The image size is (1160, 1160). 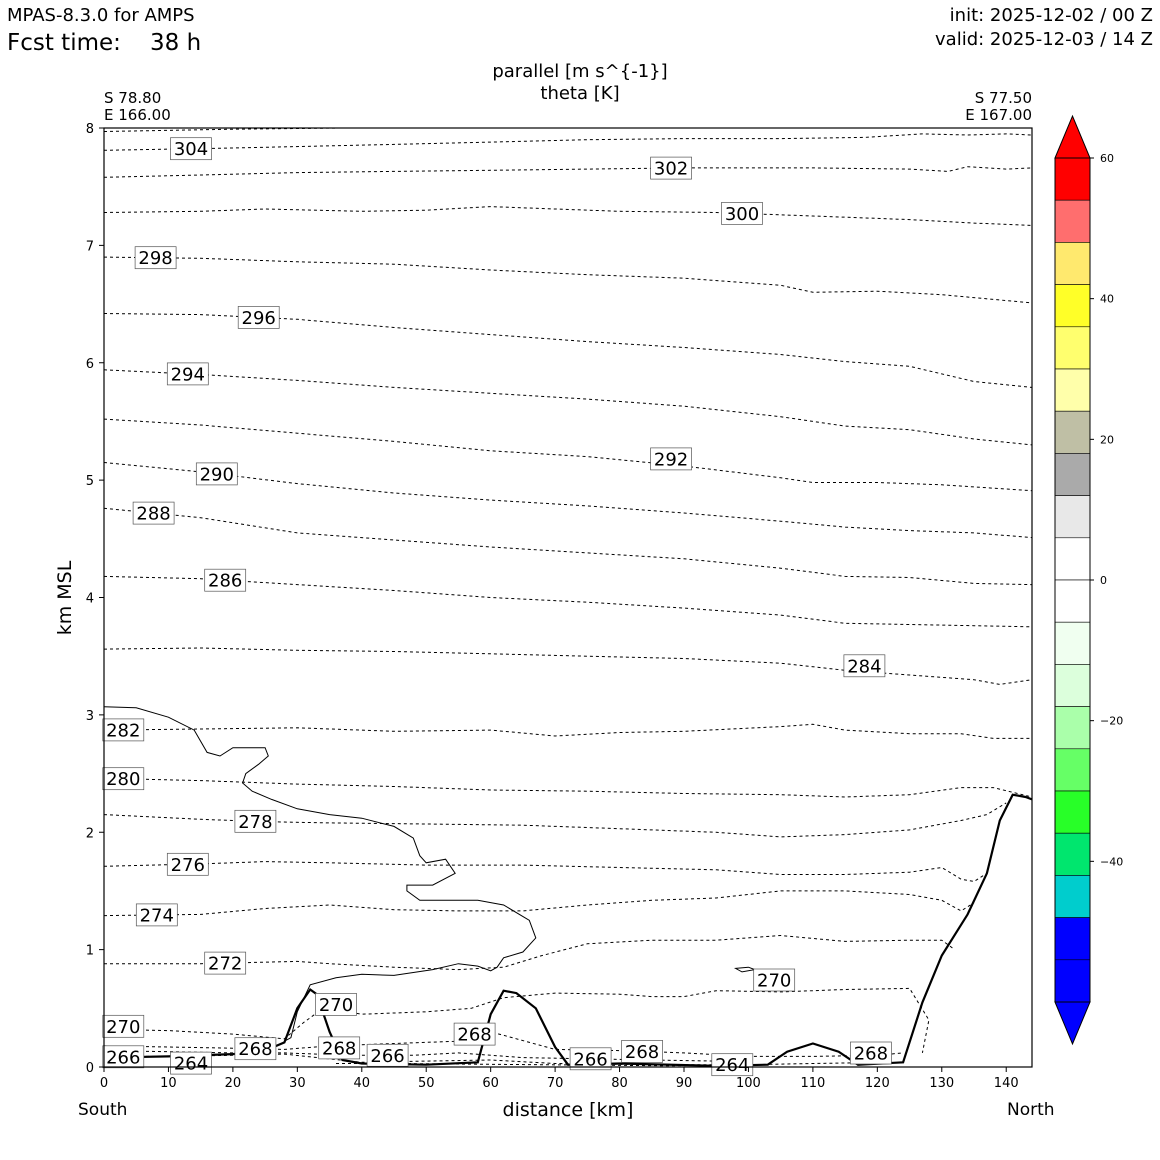 I want to click on theta-label-268-1: 268, so click(x=255, y=1048).